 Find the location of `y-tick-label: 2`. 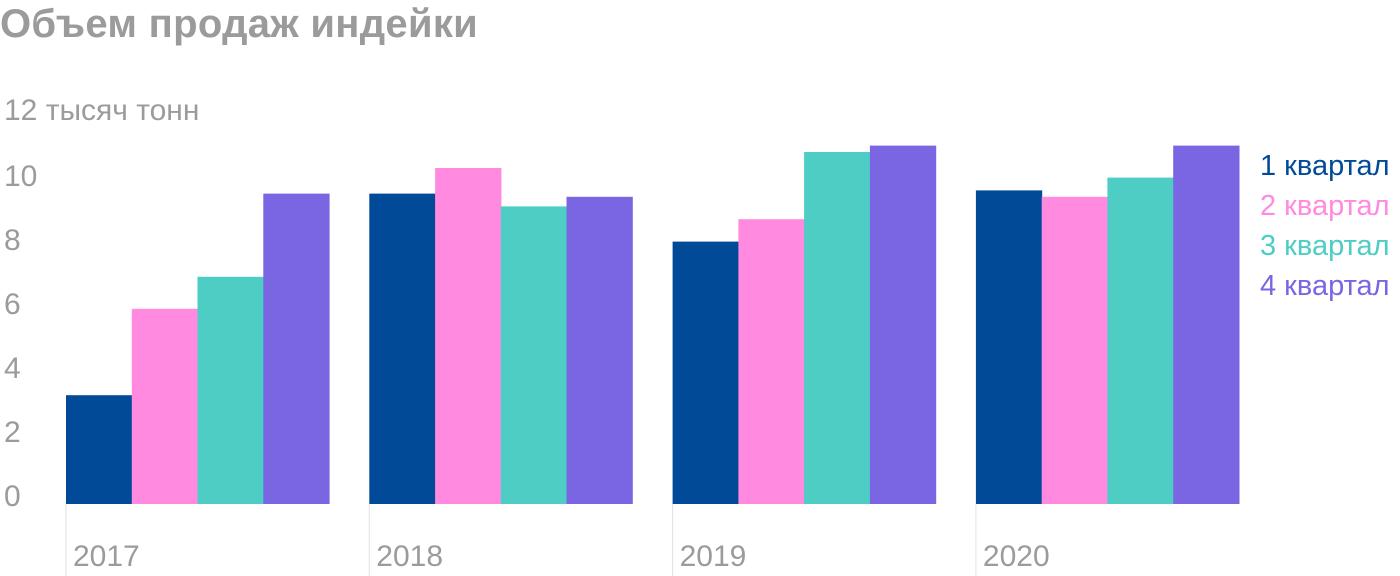

y-tick-label: 2 is located at coordinates (12, 432).